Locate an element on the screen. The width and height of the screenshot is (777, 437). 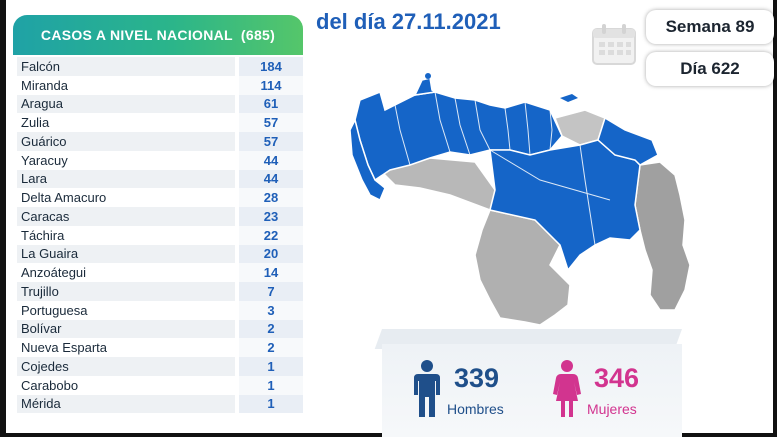
state-cases: 3 is located at coordinates (271, 310).